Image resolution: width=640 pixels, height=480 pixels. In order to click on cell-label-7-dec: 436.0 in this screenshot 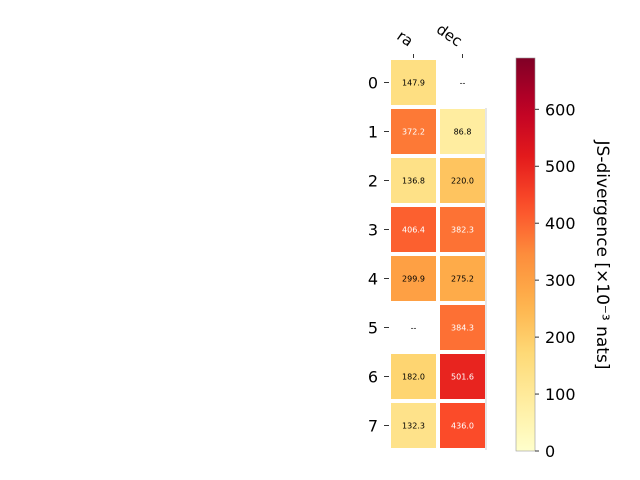, I will do `click(462, 426)`.